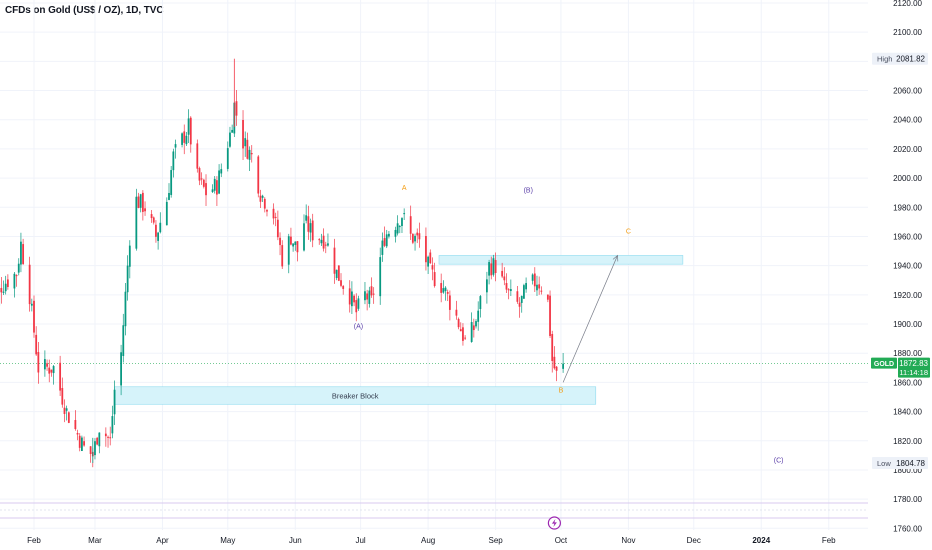 This screenshot has width=932, height=550. Describe the element at coordinates (884, 364) in the screenshot. I see `symbol-badge-text: GOLD` at that location.